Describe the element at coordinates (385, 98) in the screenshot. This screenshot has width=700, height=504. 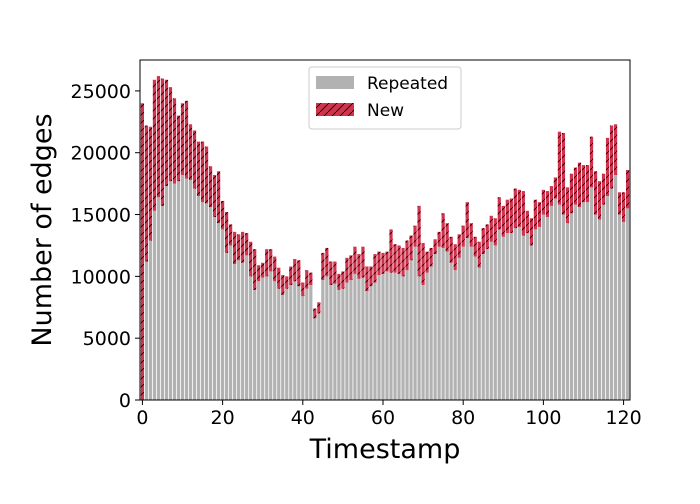
I see `legend: Repeated New` at that location.